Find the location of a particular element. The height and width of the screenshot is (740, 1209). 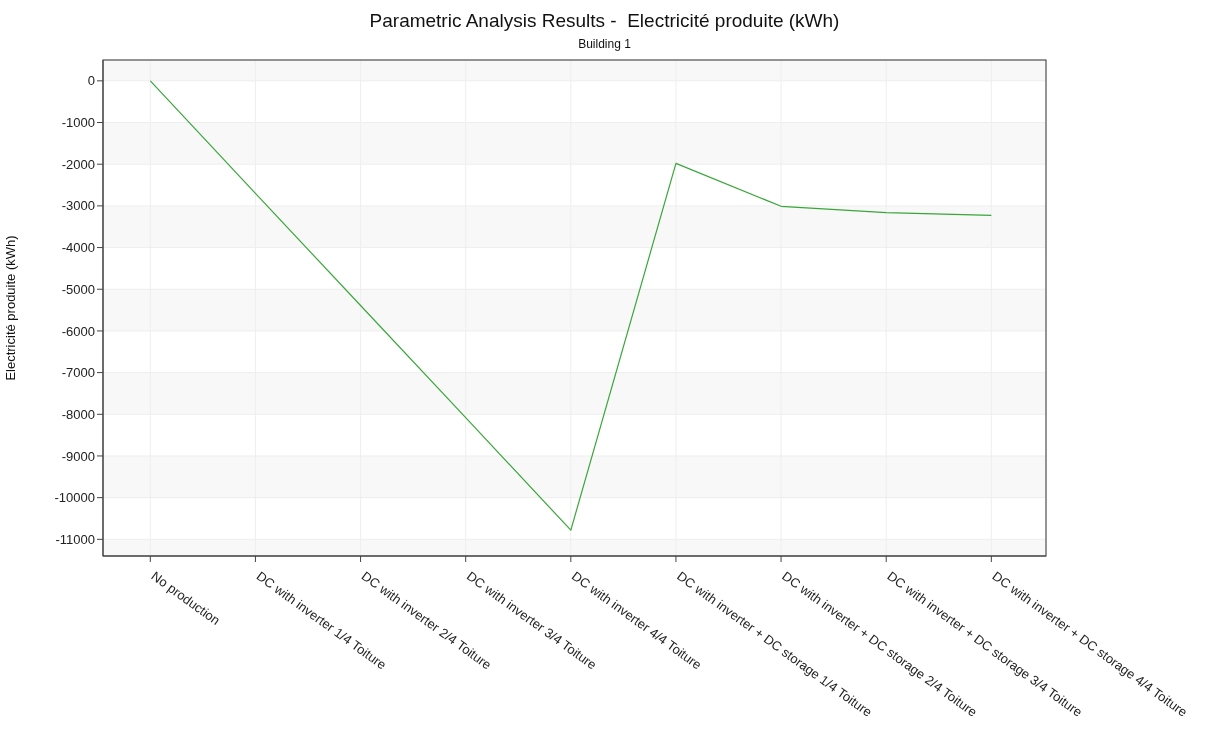

y-axis-title: Electricité produite (kWh) is located at coordinates (10, 308).